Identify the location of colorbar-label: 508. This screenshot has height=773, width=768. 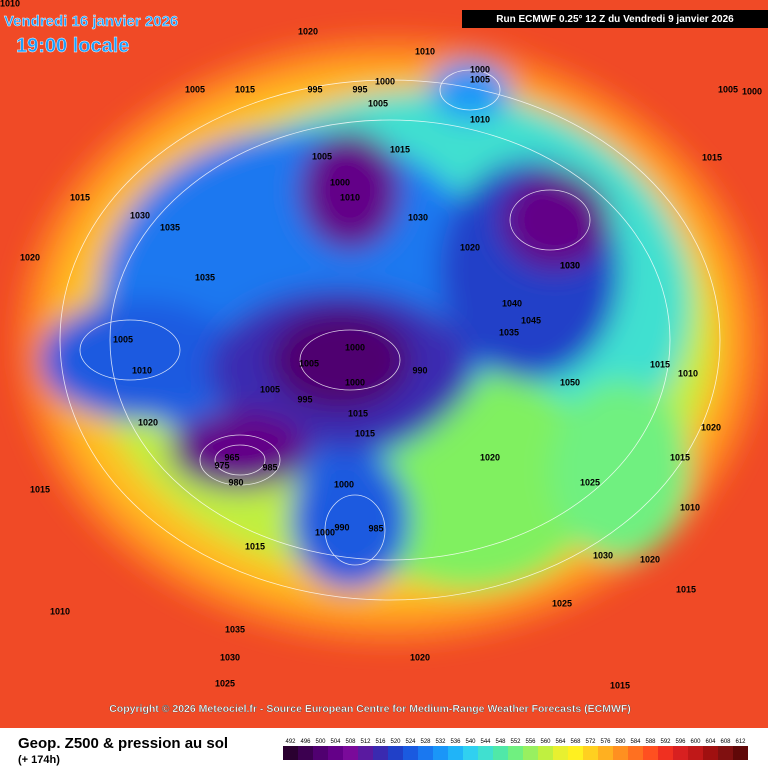
(350, 742).